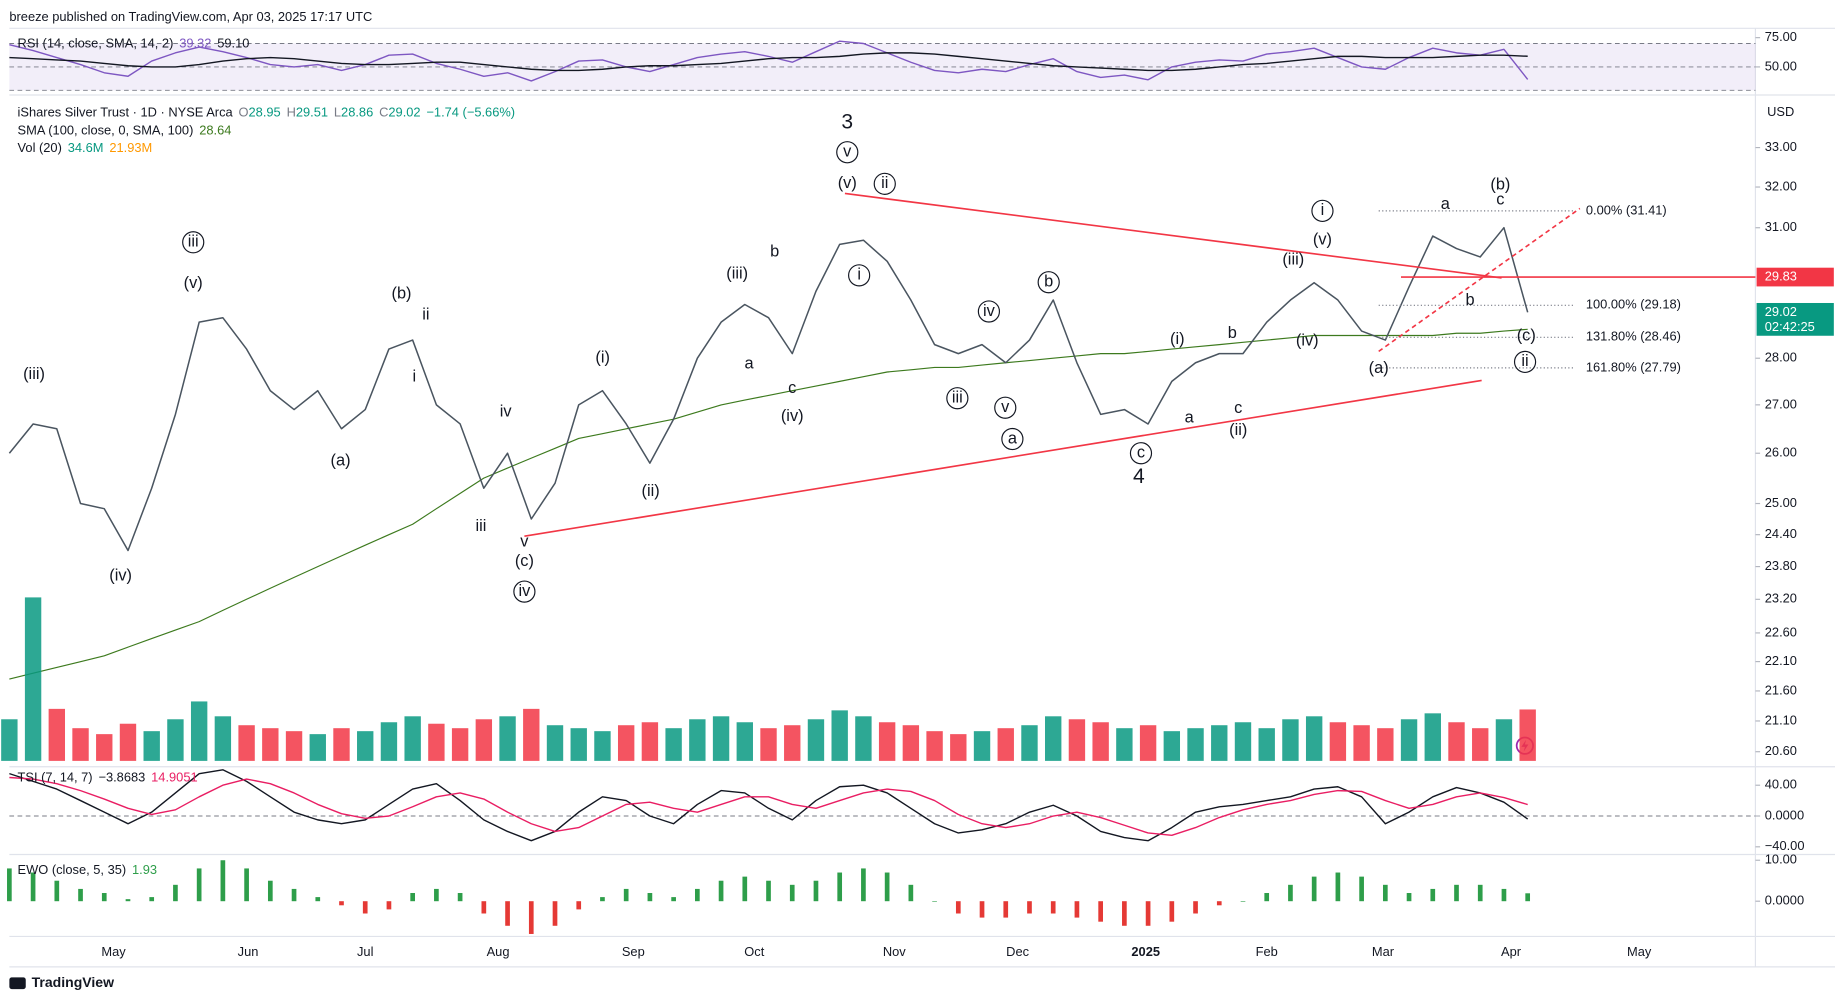 The height and width of the screenshot is (1001, 1835). What do you see at coordinates (1633, 336) in the screenshot?
I see `fib-label: 131.80% (28.46)` at bounding box center [1633, 336].